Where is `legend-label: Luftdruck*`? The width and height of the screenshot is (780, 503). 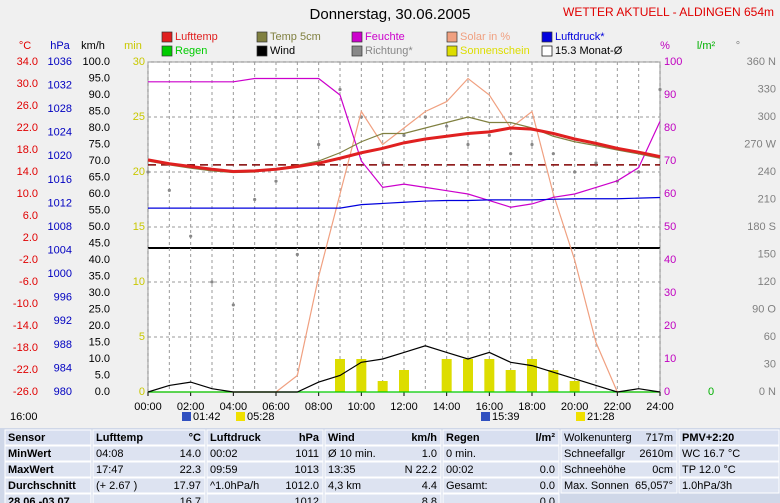 legend-label: Luftdruck* is located at coordinates (580, 37).